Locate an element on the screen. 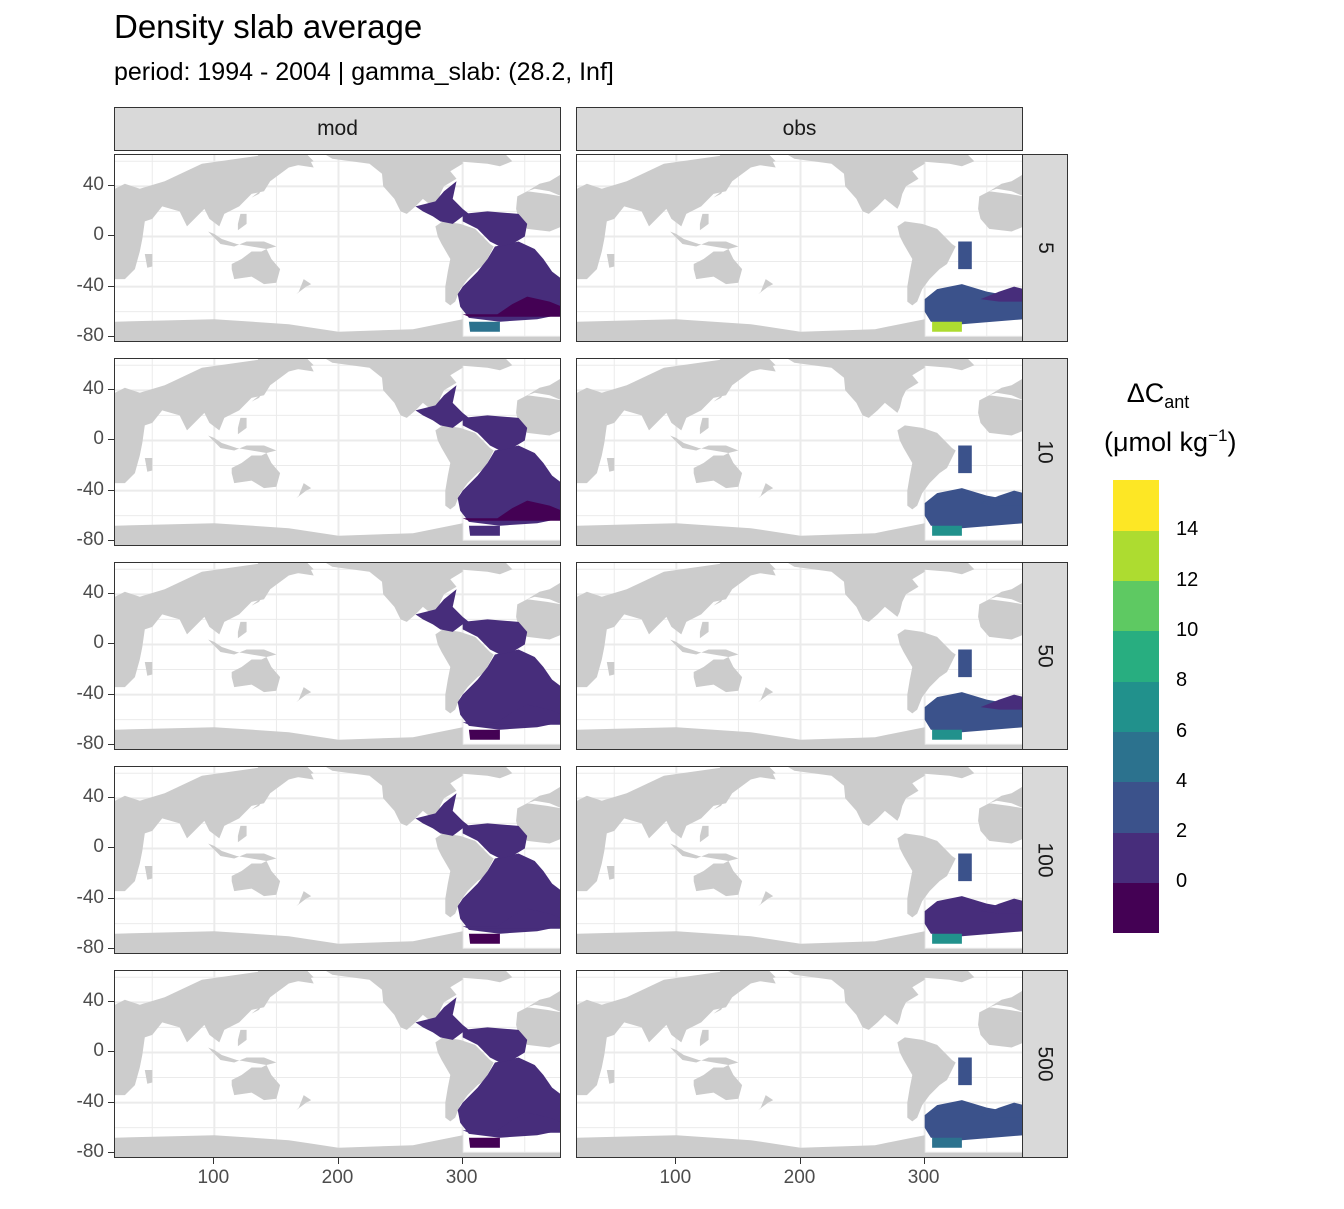 The image size is (1344, 1209). cant-region-patch is located at coordinates (965, 867).